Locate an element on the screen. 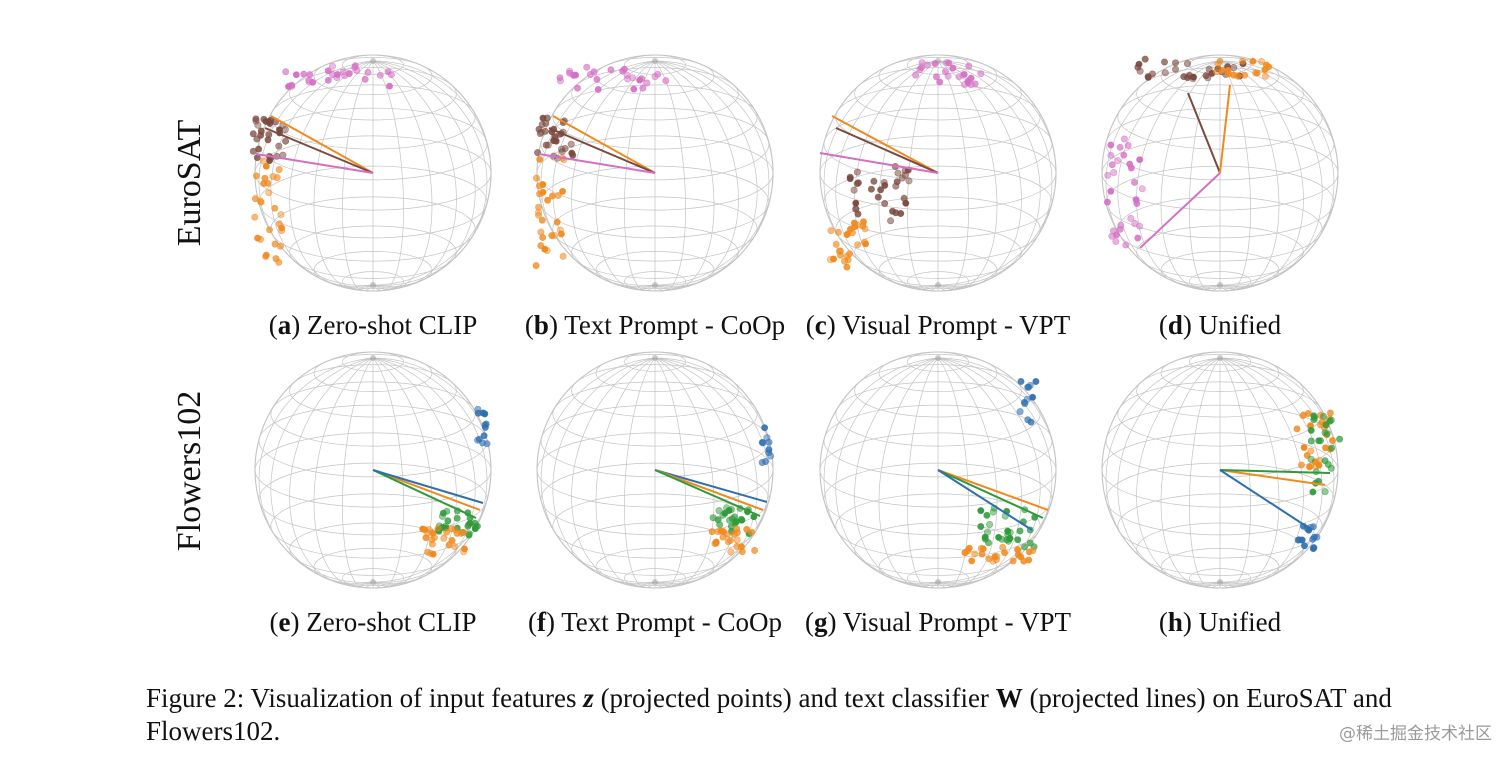  sphere-plot-d is located at coordinates (1220, 173).